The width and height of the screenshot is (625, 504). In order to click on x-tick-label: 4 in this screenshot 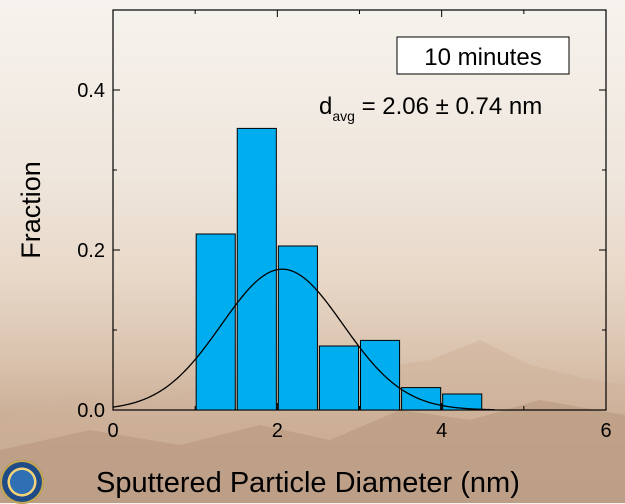, I will do `click(441, 431)`.